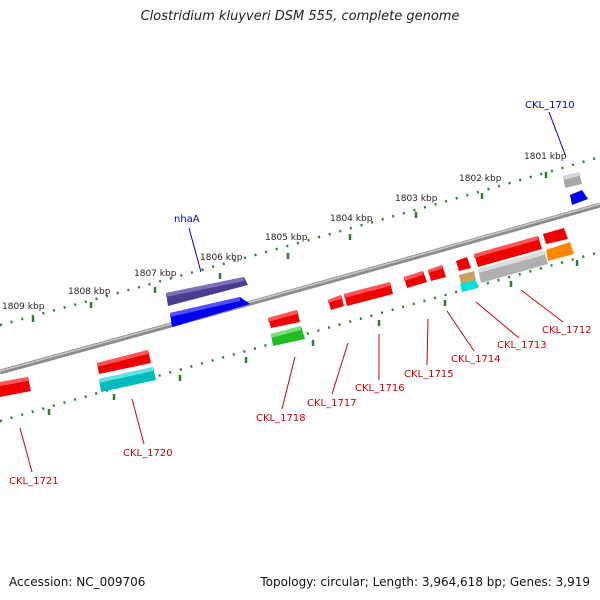 This screenshot has width=600, height=600. What do you see at coordinates (480, 179) in the screenshot?
I see `ruler-label: 1802 kbp` at bounding box center [480, 179].